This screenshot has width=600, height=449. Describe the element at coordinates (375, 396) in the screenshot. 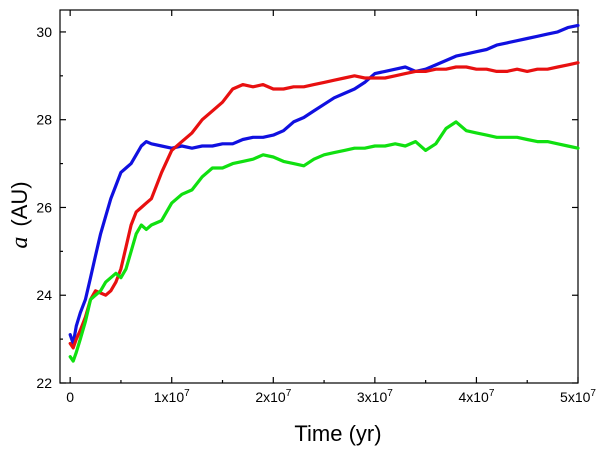

I see `x-tick-label-3: 3x10⁷` at that location.